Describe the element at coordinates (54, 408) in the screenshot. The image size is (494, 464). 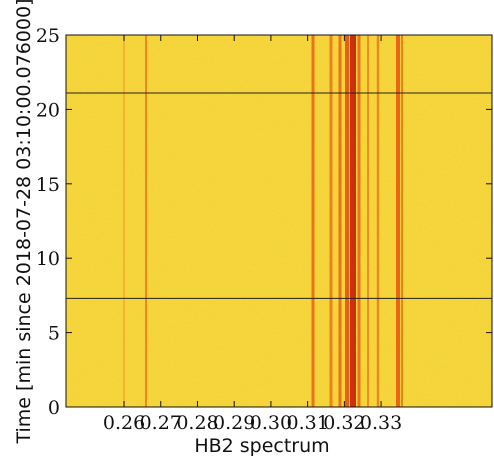
I see `y-tick-label: 0` at that location.